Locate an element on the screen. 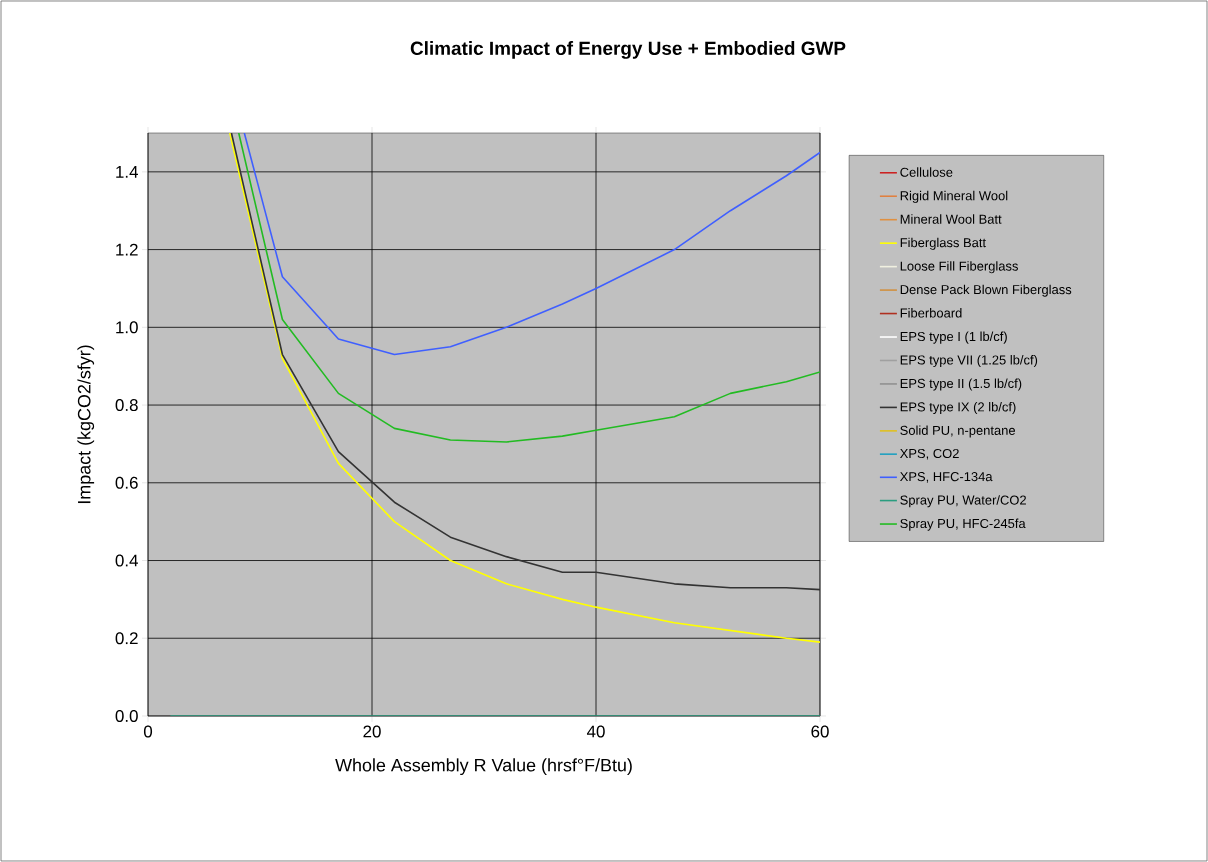  chart-title: Climatic Impact of Energy Use + Embodied GWP is located at coordinates (628, 50).